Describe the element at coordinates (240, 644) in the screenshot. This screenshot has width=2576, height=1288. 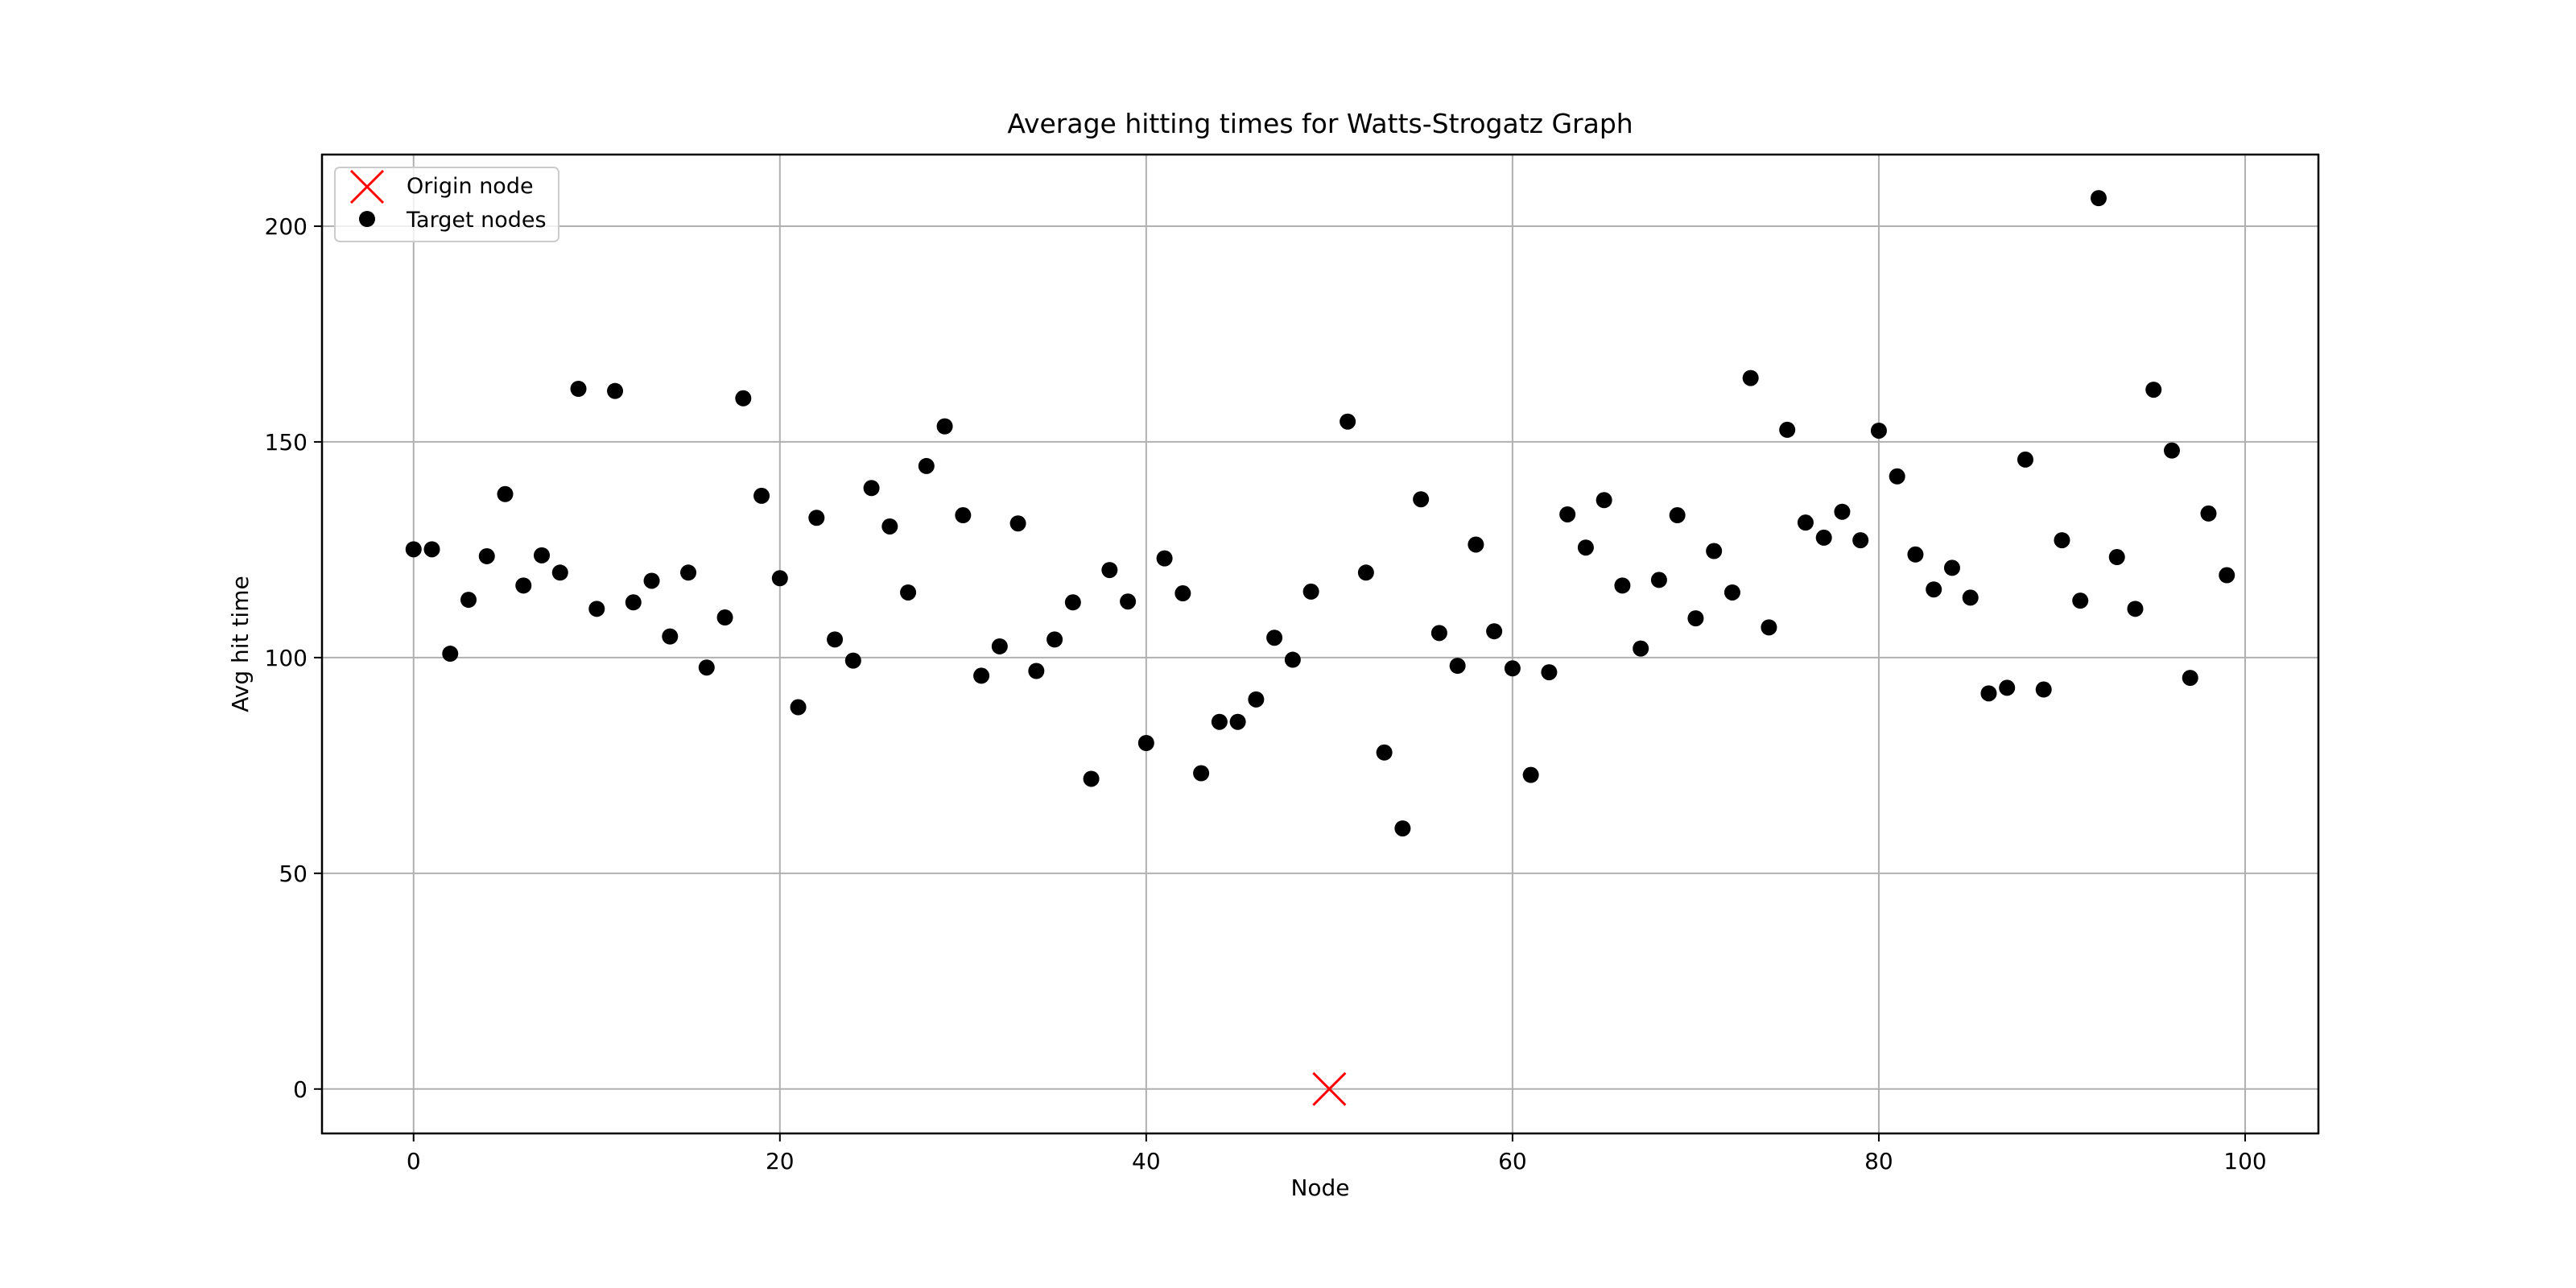
I see `y-axis-label: Avg hit time` at that location.